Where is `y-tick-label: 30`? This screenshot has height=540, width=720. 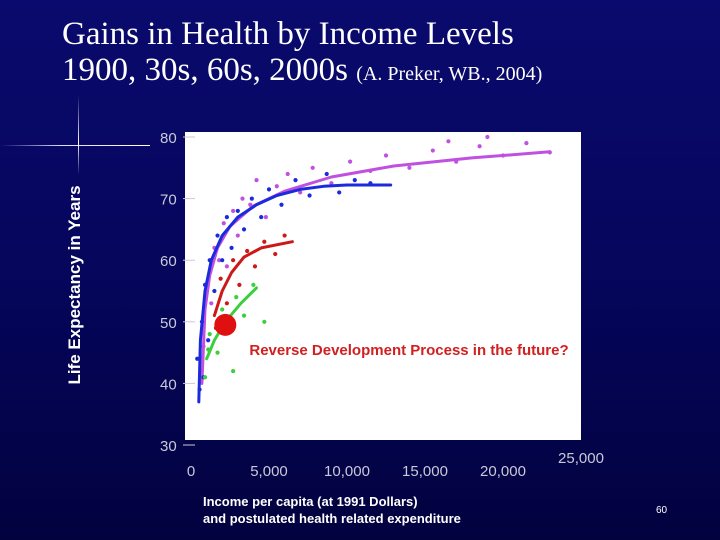 y-tick-label: 30 is located at coordinates (168, 446).